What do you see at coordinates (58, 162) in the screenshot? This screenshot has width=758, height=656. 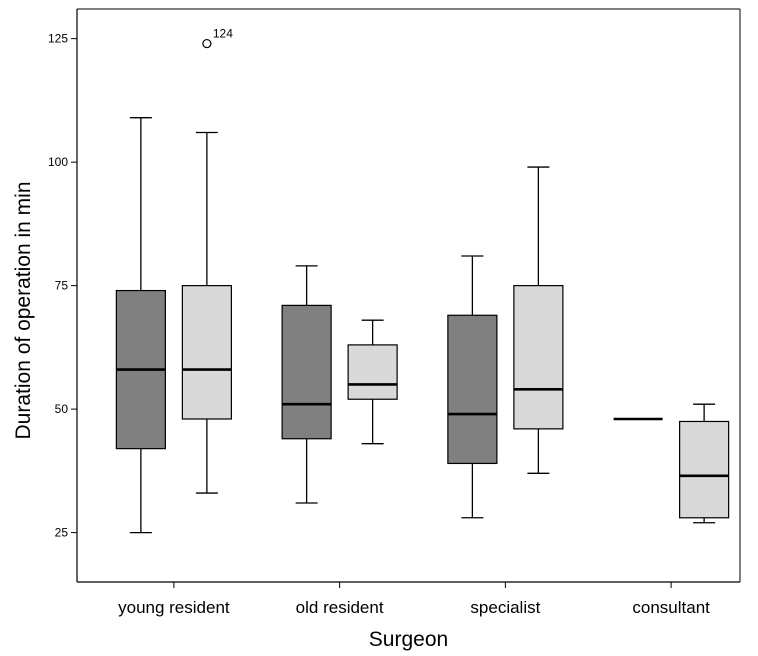 I see `y-tick-label: 100` at bounding box center [58, 162].